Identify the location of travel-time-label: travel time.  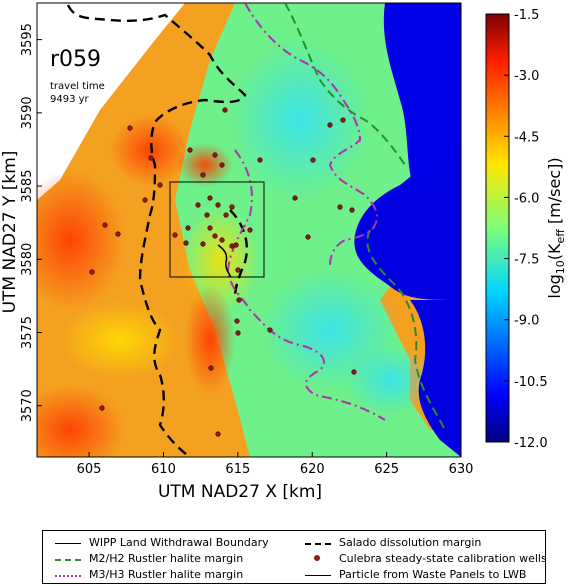
(77, 86).